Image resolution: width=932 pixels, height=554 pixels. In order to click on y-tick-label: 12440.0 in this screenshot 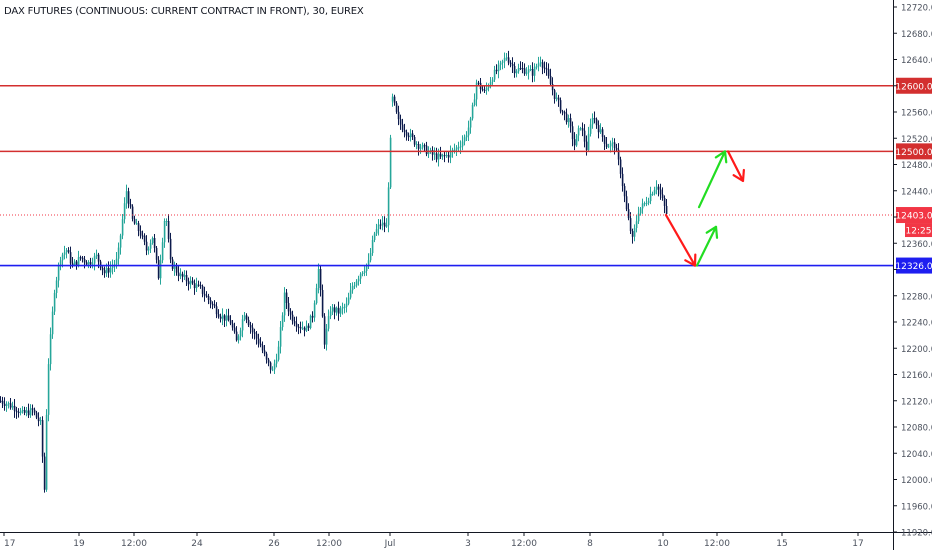, I will do `click(916, 192)`.